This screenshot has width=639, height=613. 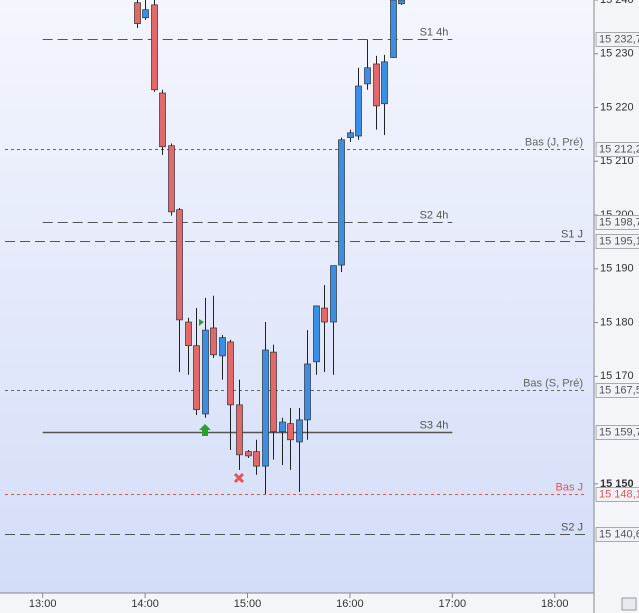 What do you see at coordinates (553, 383) in the screenshot?
I see `level-name: Bas (S, Pré)` at bounding box center [553, 383].